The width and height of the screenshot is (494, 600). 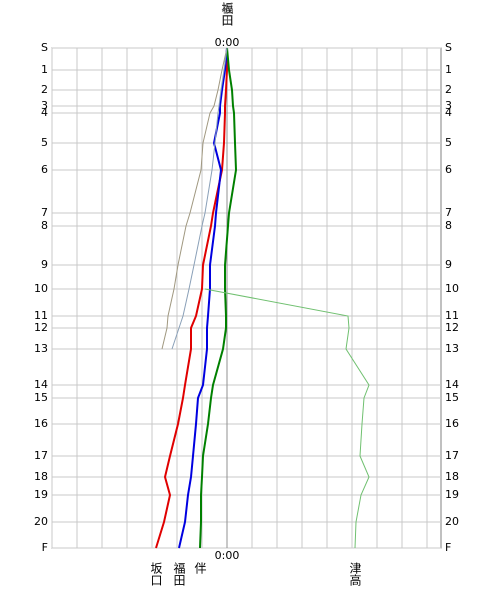 What do you see at coordinates (200, 568) in the screenshot?
I see `legend-label: 伴` at bounding box center [200, 568].